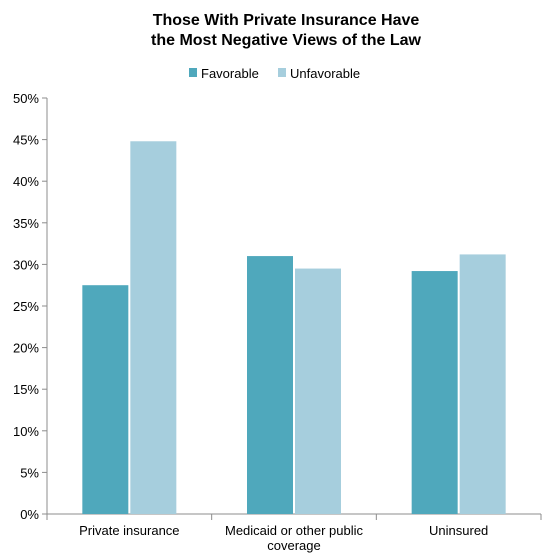 This screenshot has height=560, width=548. Describe the element at coordinates (26, 306) in the screenshot. I see `y-tick-label: 25%` at that location.